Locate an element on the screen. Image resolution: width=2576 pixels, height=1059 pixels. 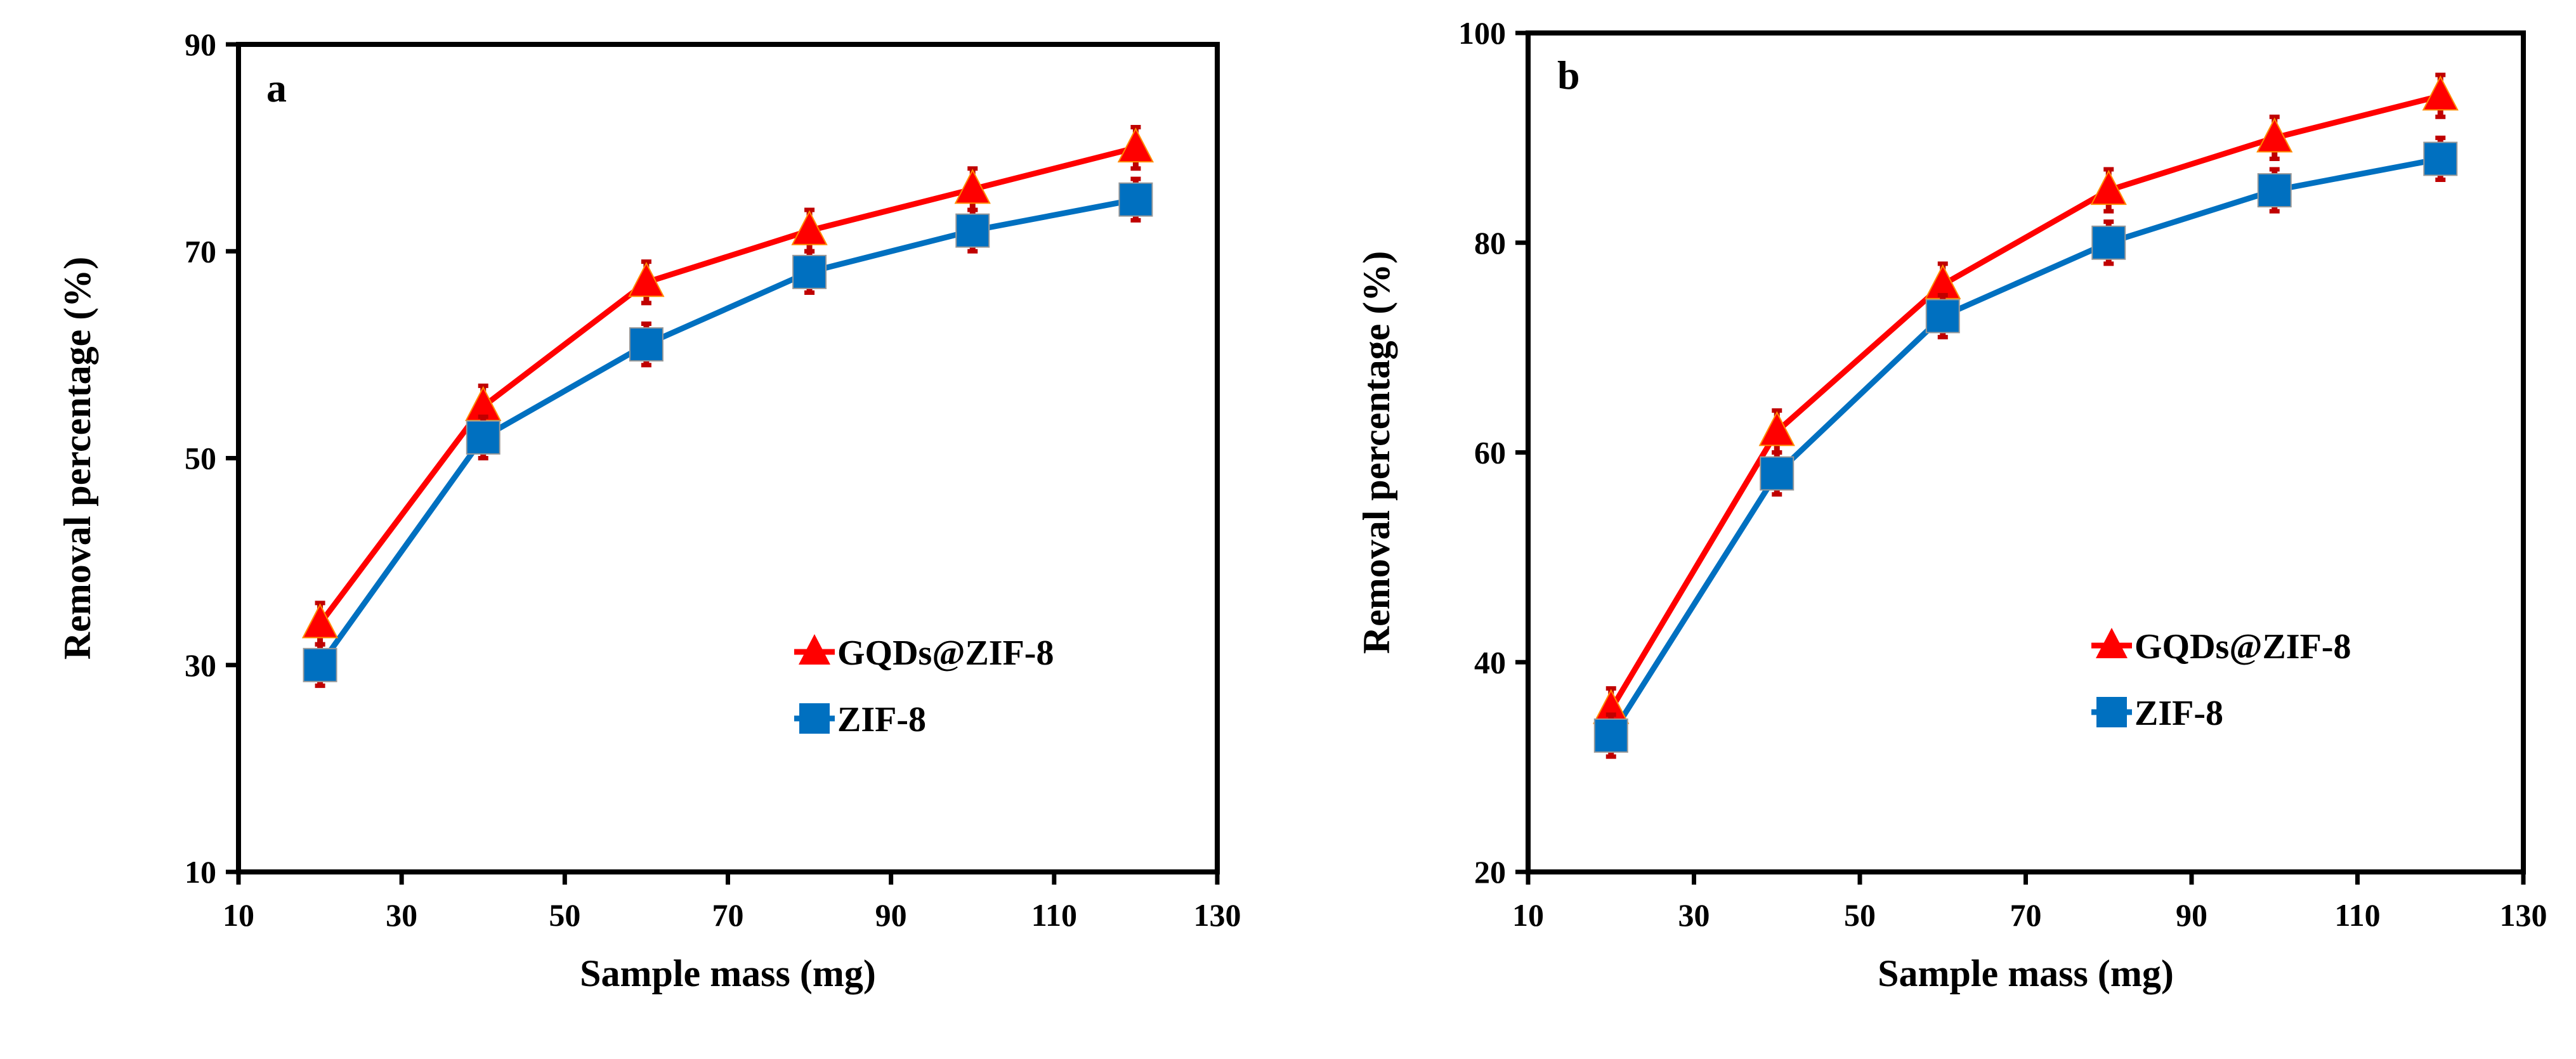
y-tick-label: 60 is located at coordinates (1490, 453).